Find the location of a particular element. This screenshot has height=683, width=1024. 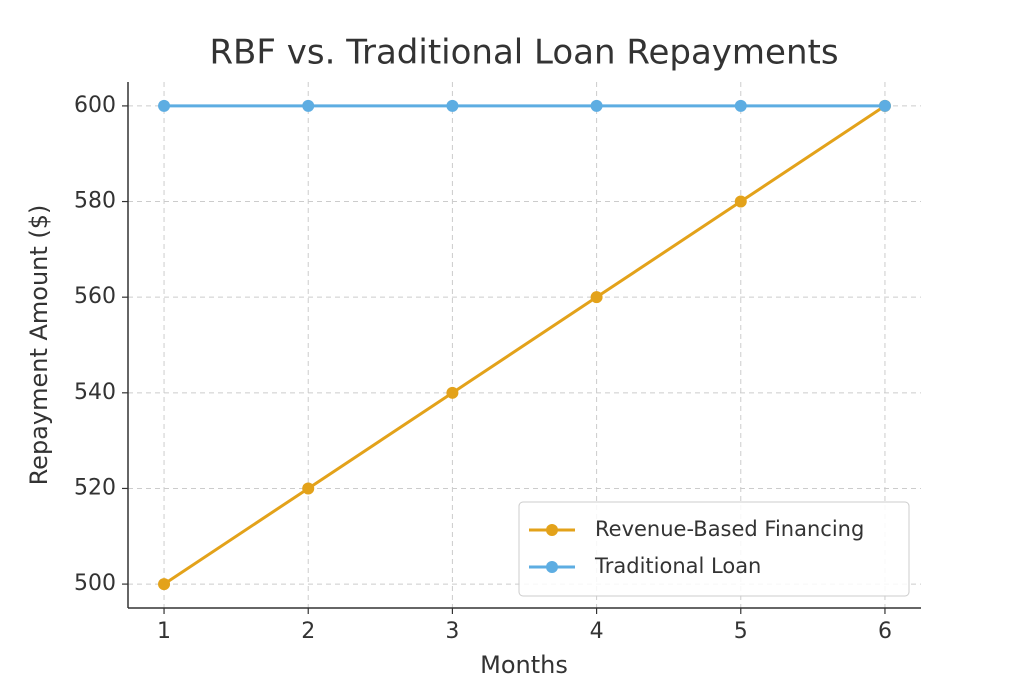

legend-label: Traditional Loan is located at coordinates (677, 566).